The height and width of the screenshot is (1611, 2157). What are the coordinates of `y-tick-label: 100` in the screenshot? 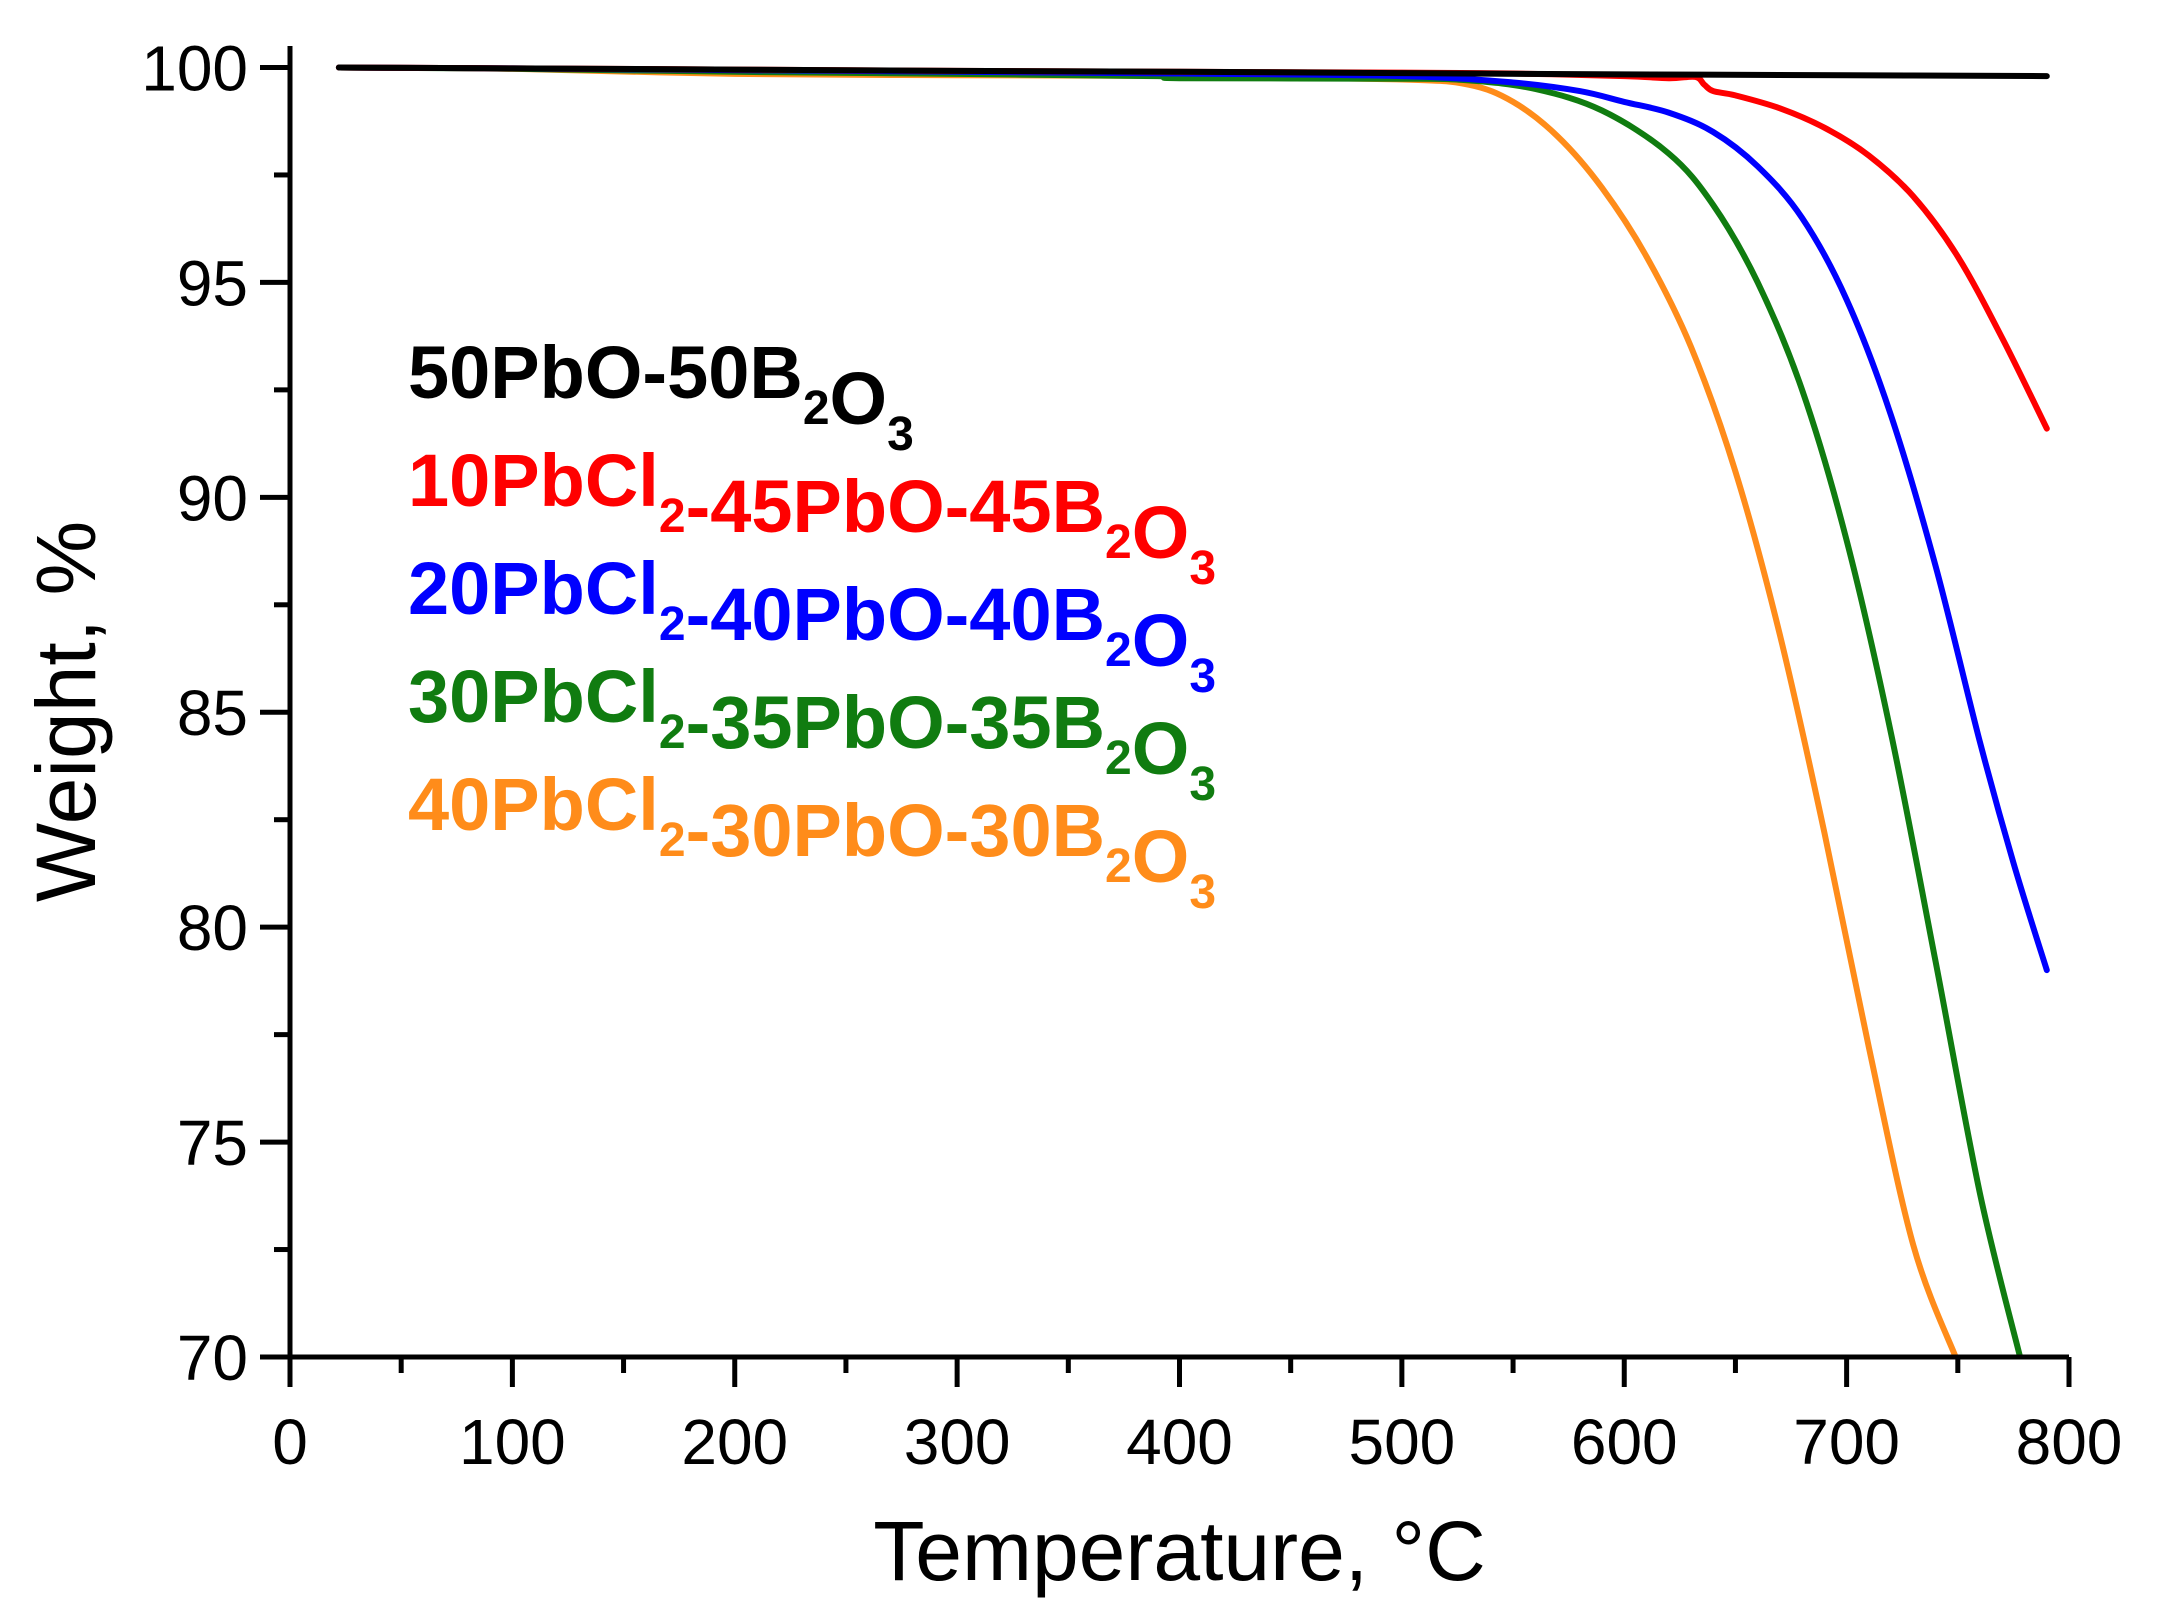 It's located at (194, 68).